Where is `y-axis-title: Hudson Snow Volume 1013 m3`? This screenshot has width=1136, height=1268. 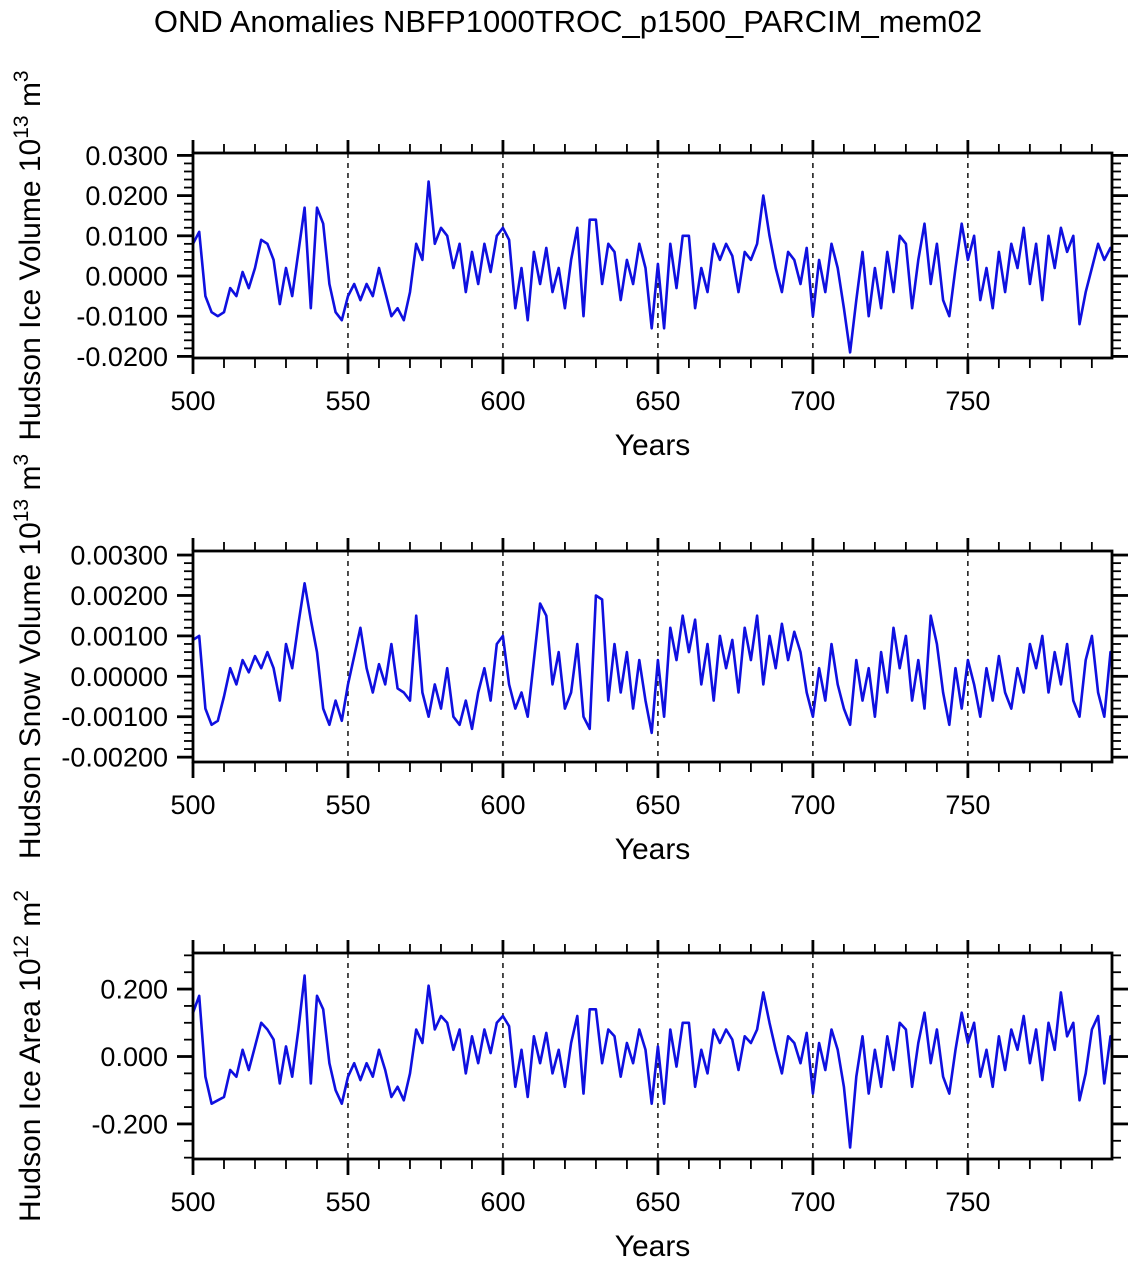
y-axis-title: Hudson Snow Volume 1013 m3 is located at coordinates (28, 656).